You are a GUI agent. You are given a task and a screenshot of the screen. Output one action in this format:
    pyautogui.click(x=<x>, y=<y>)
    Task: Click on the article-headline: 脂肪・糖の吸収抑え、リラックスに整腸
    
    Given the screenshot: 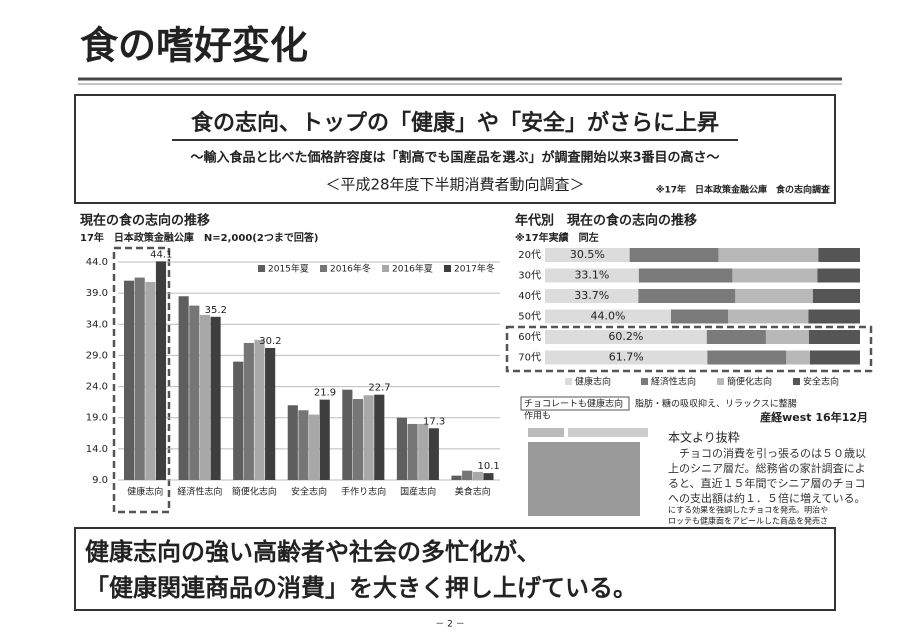 What is the action you would take?
    pyautogui.click(x=716, y=404)
    